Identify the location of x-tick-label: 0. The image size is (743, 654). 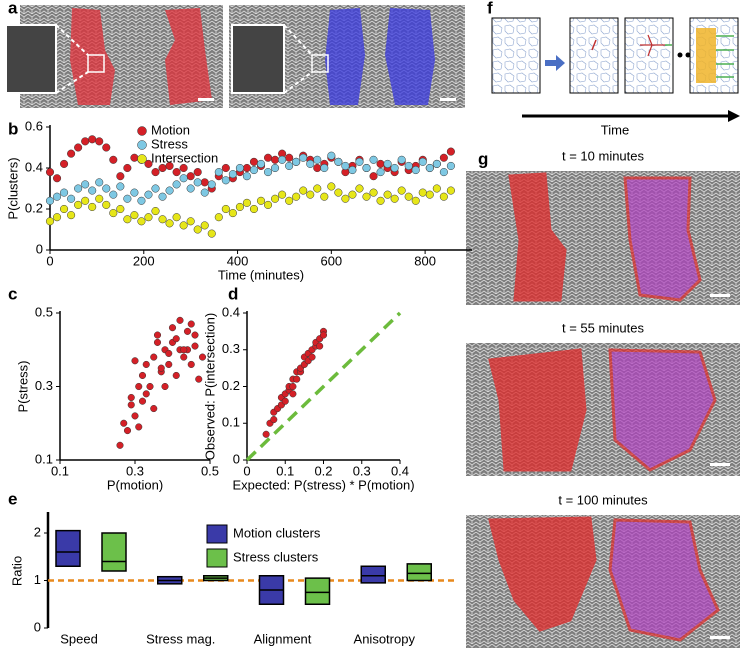
(246, 470).